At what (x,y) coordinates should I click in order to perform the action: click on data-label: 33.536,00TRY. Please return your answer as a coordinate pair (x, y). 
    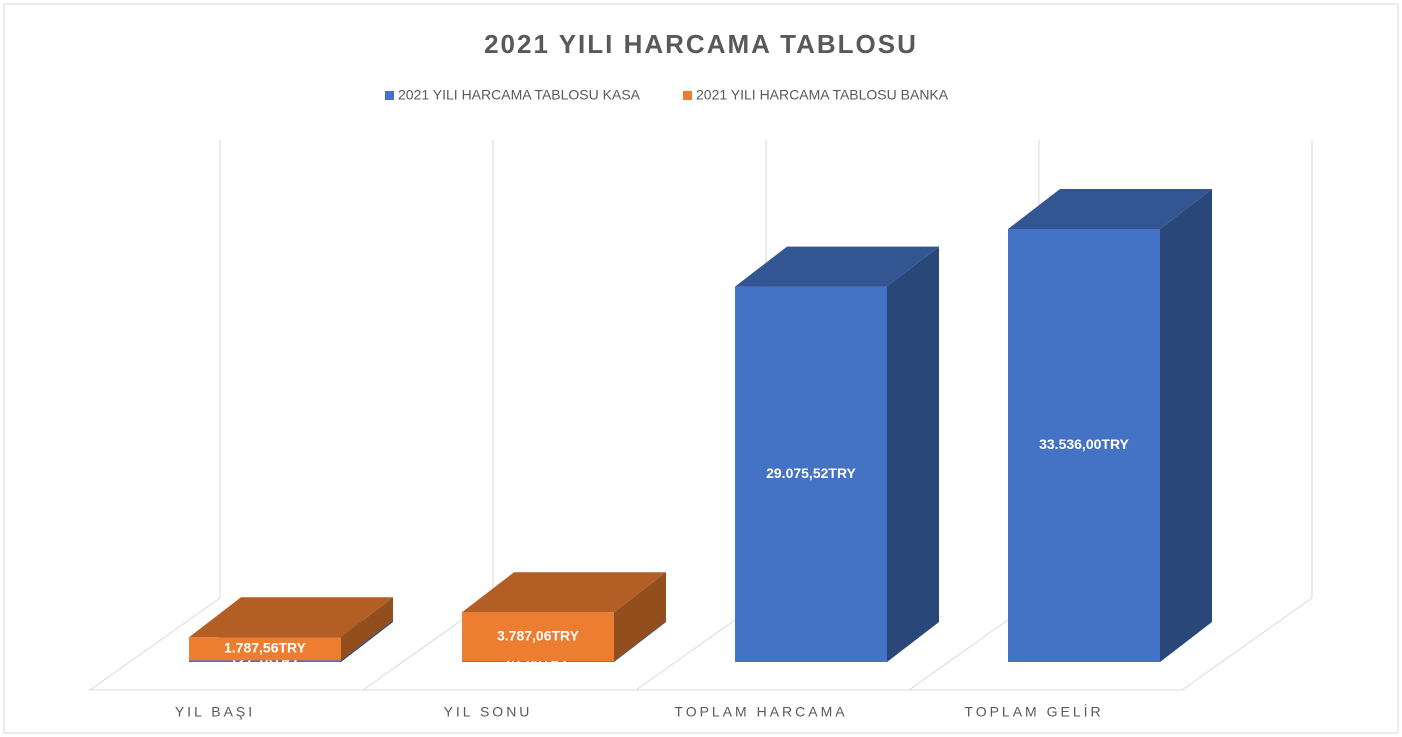
    Looking at the image, I should click on (1084, 444).